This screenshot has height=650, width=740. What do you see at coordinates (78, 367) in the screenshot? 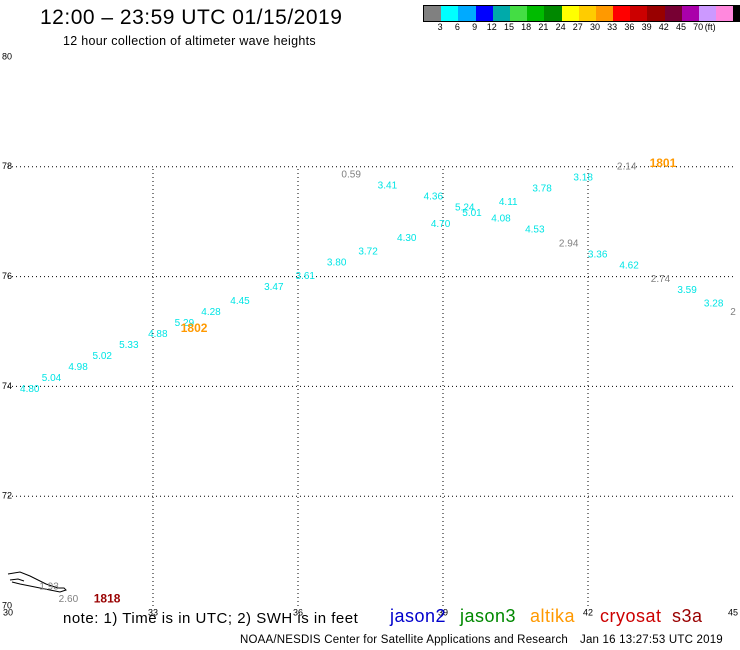
I see `wave-height-label: 4.98` at bounding box center [78, 367].